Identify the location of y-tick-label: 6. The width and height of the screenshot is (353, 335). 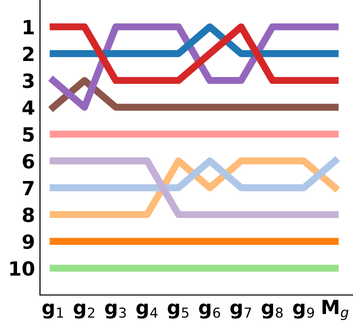
(28, 161).